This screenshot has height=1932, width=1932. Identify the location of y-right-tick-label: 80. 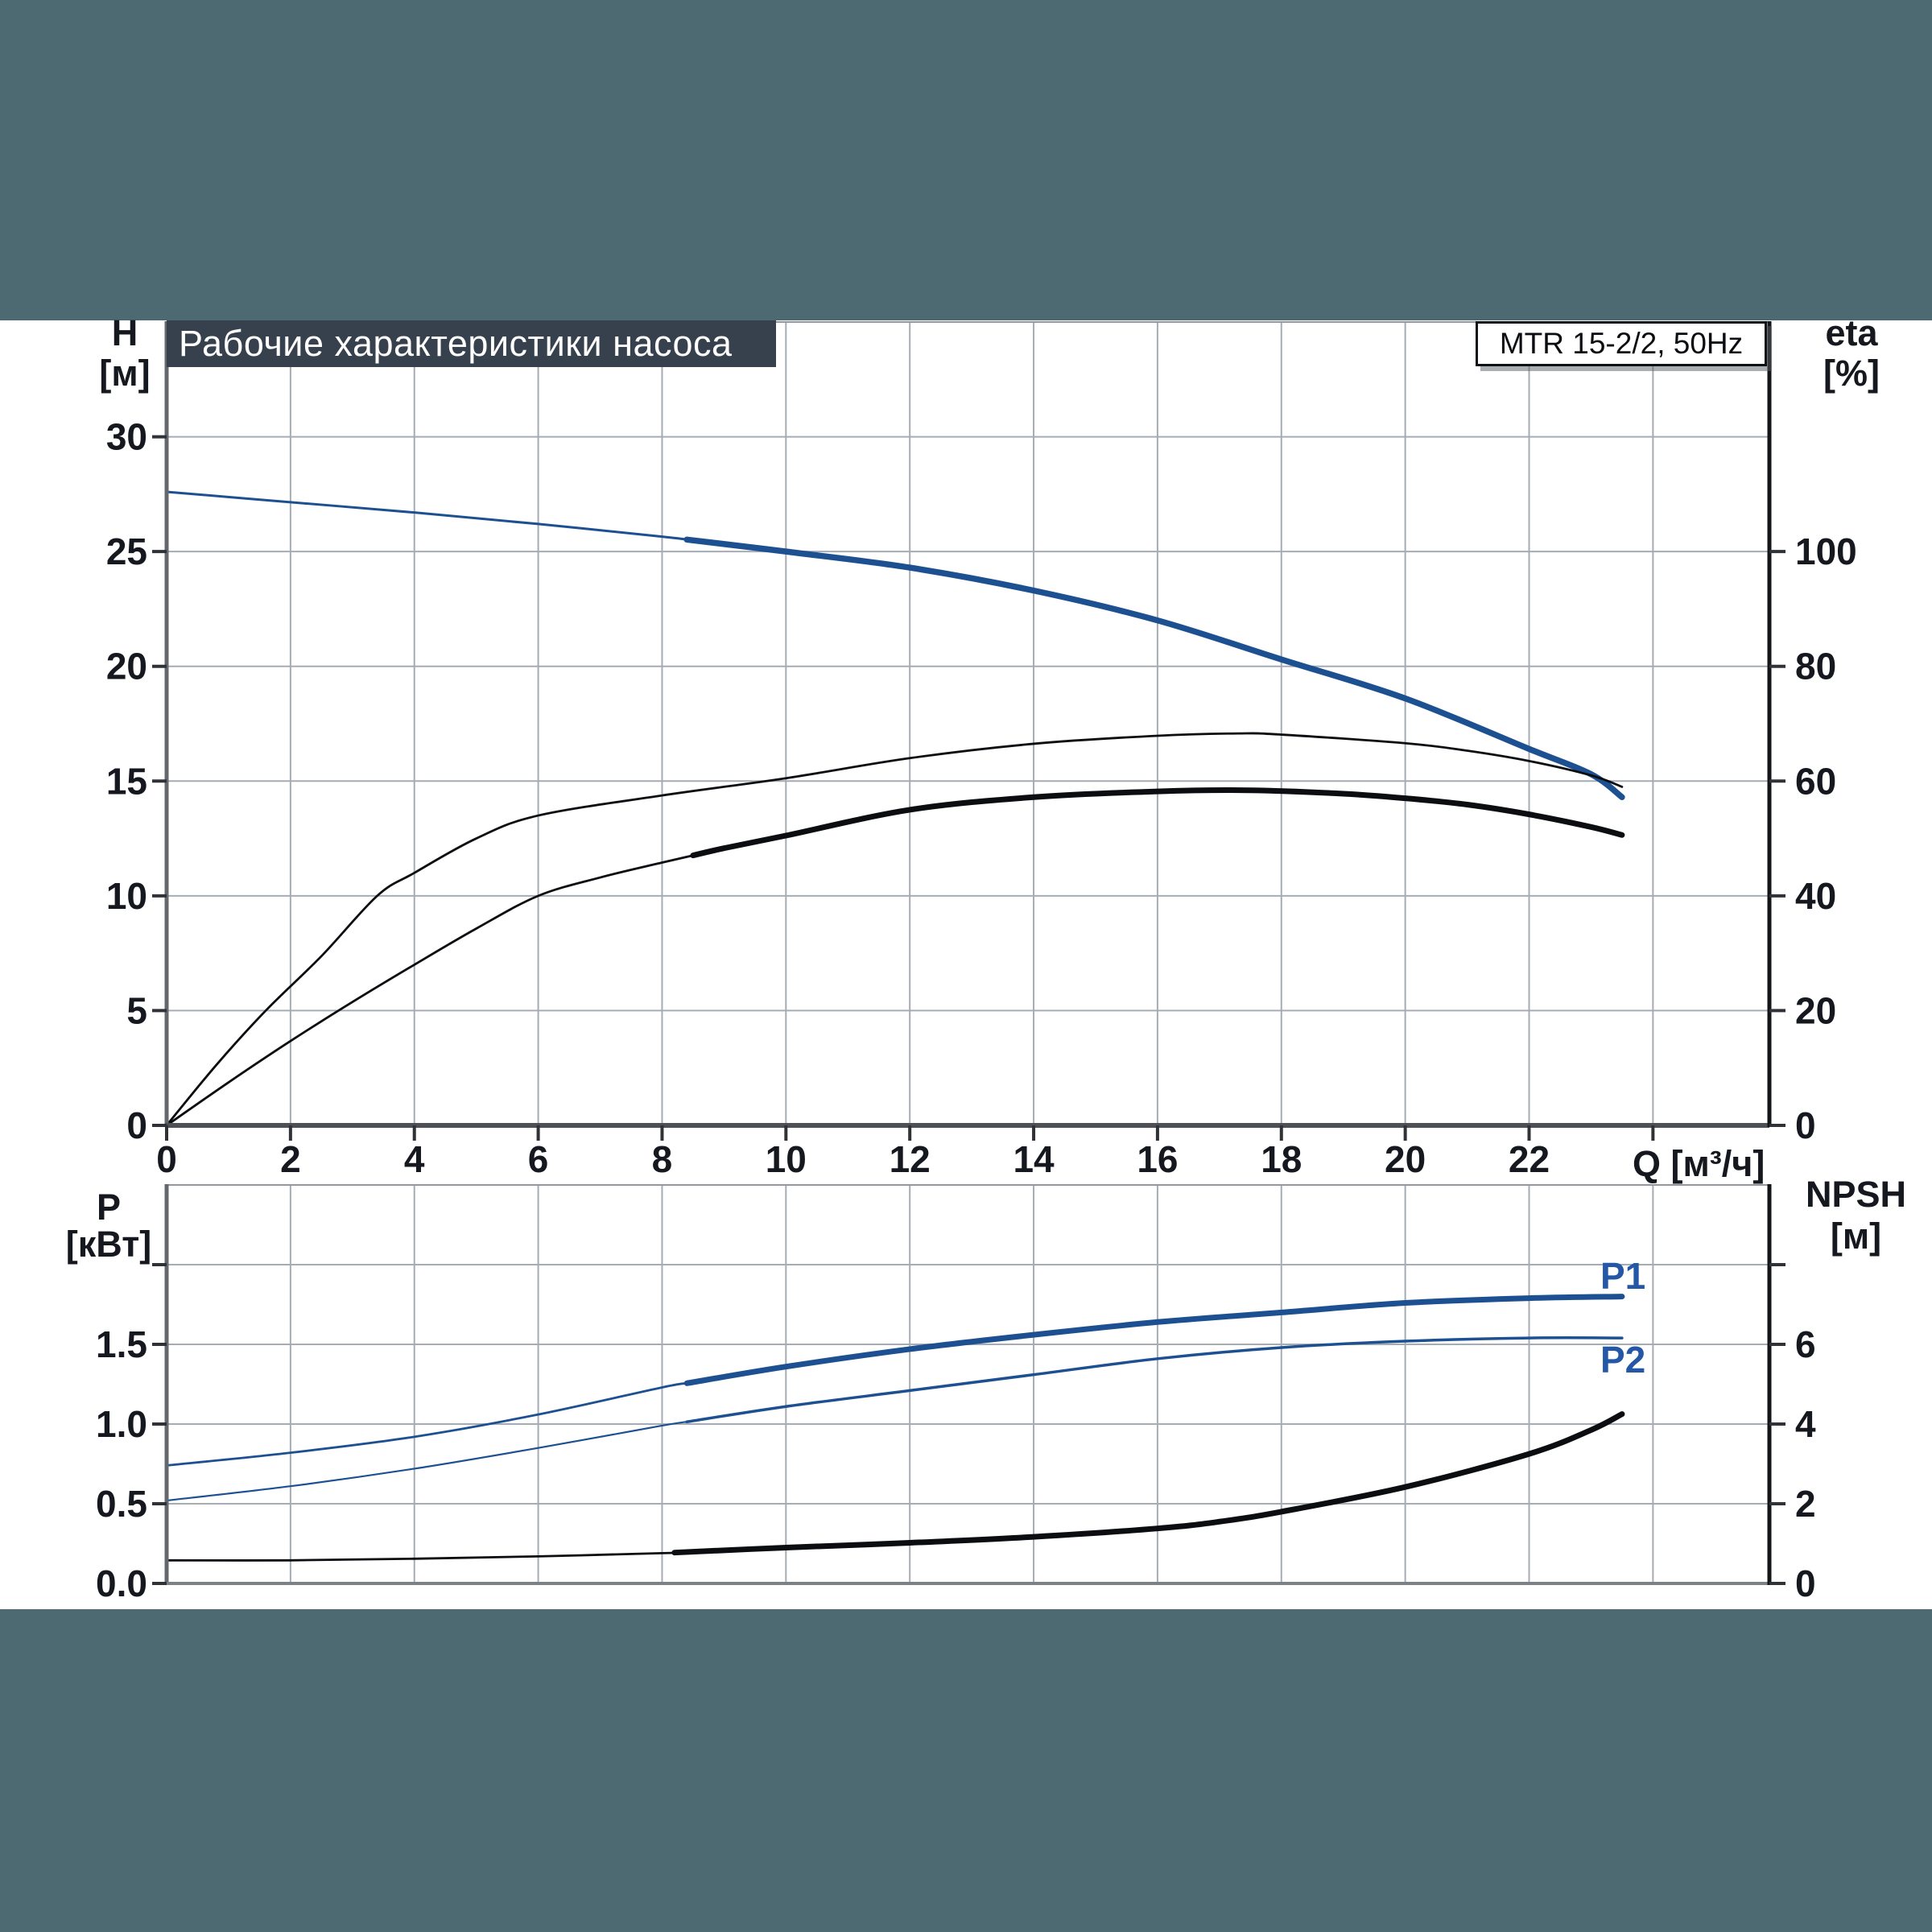
(1815, 666).